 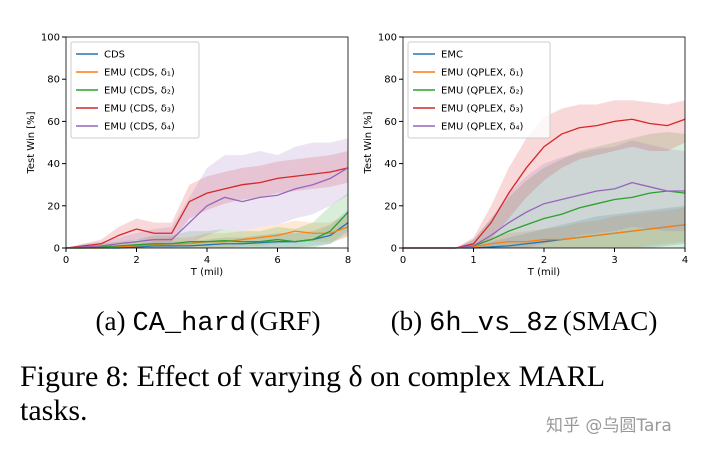 What do you see at coordinates (111, 321) in the screenshot?
I see `caption-label: (a)` at bounding box center [111, 321].